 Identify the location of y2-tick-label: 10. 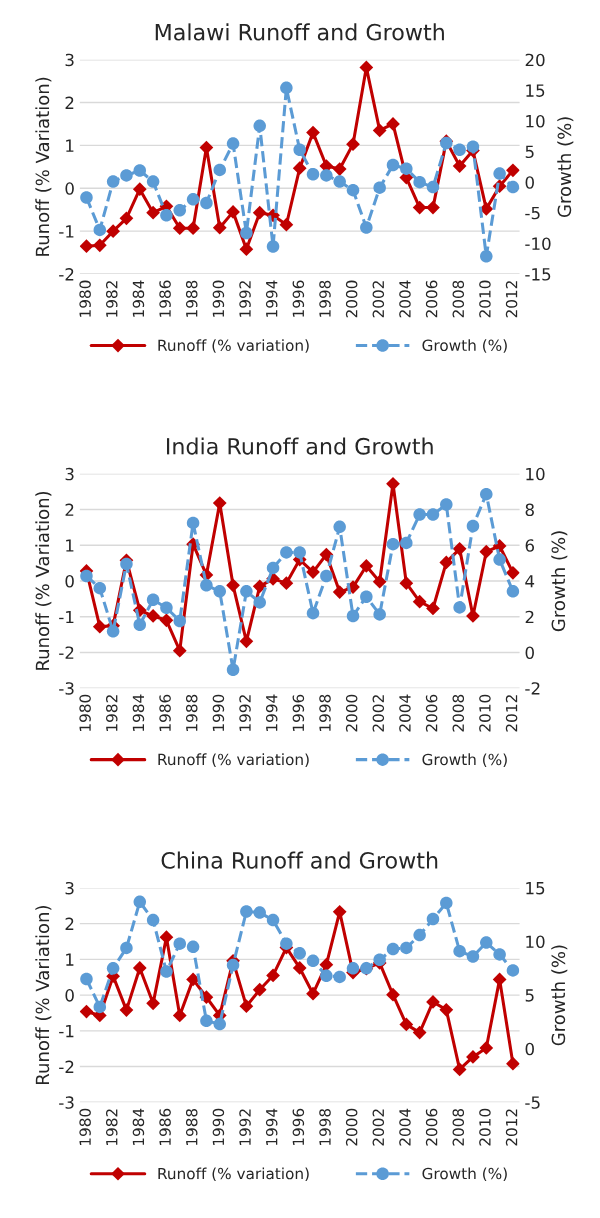
(535, 942).